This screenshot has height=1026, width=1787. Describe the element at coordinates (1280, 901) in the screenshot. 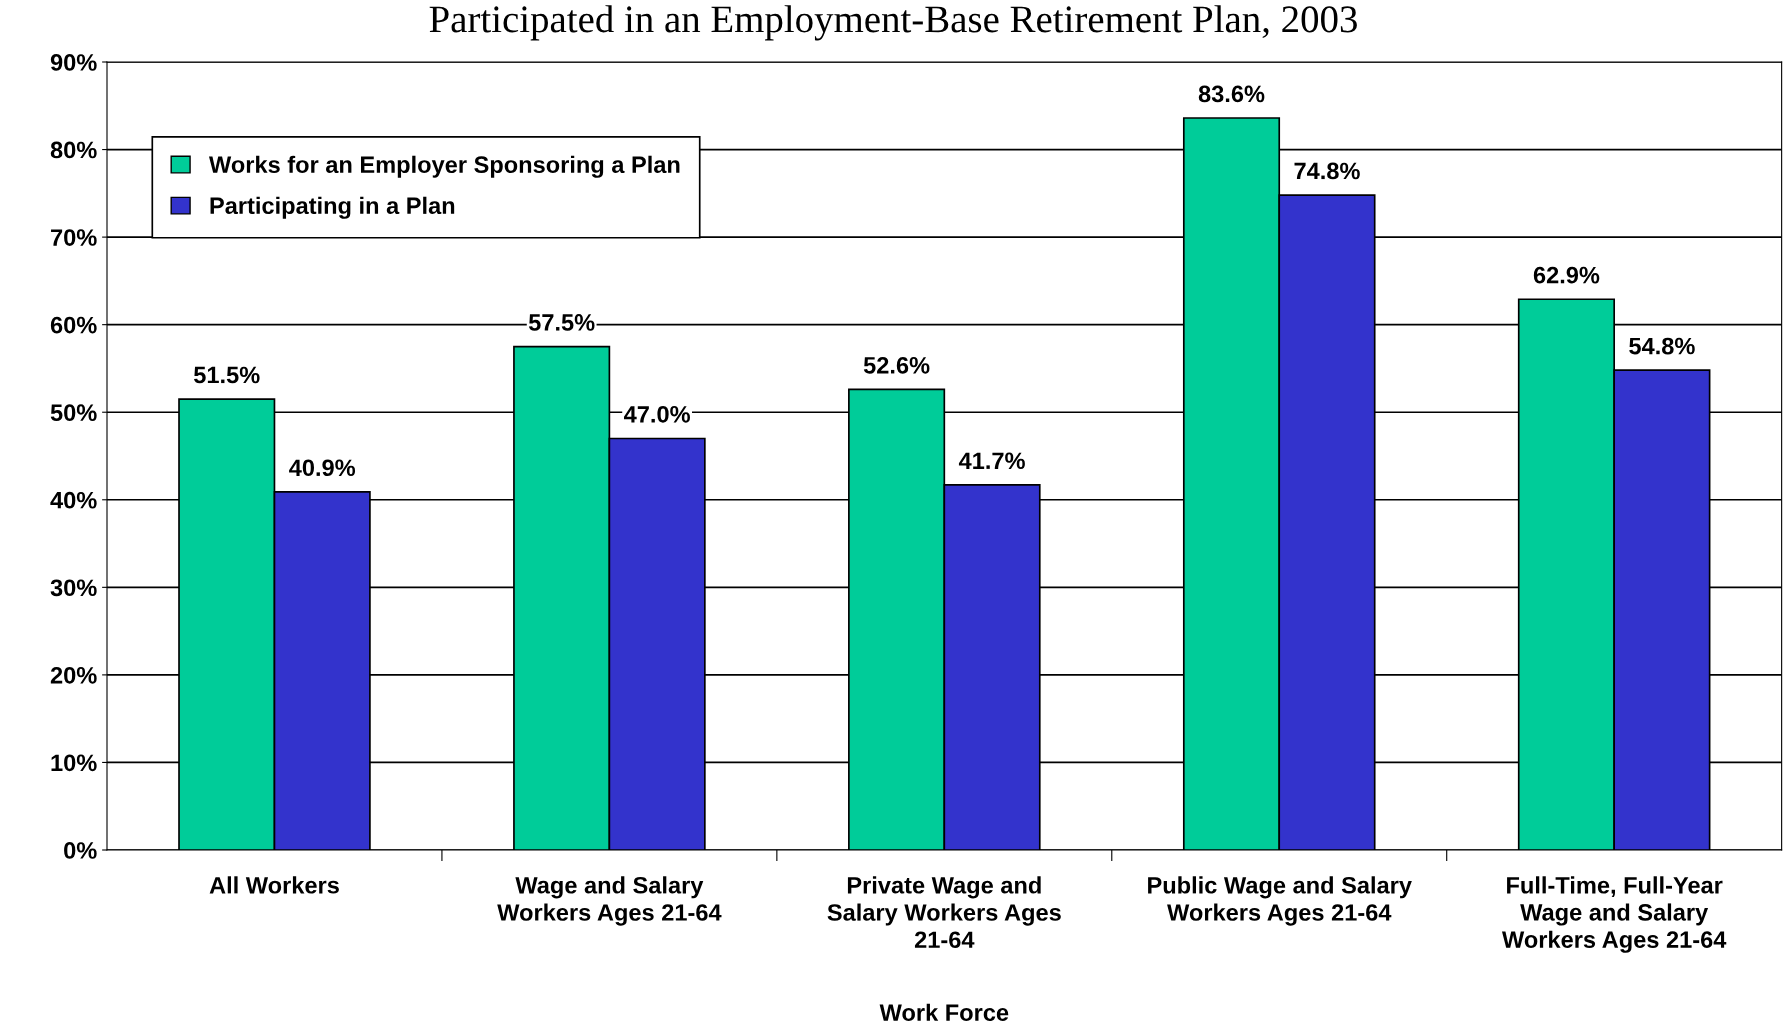

I see `x-tick-label: Public Wage and Salary Workers Ages 21-64` at that location.